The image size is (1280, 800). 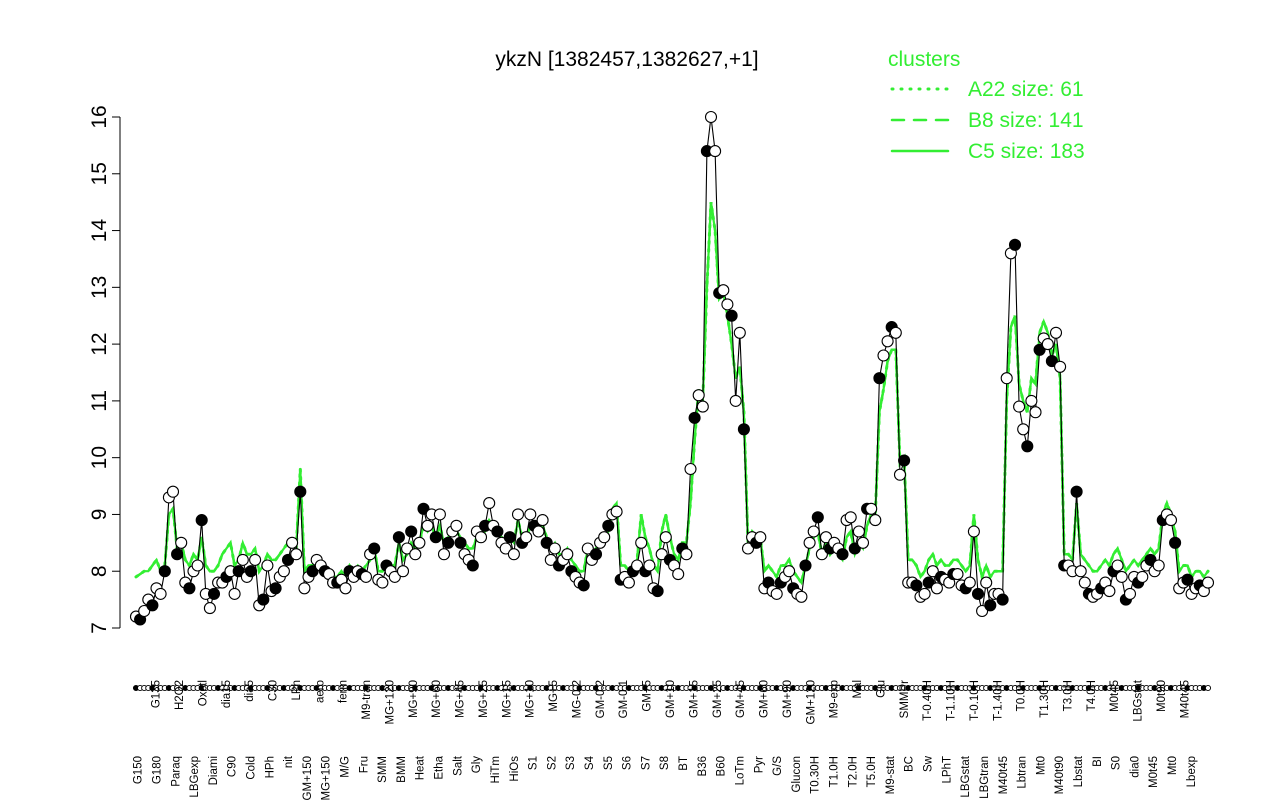 I want to click on x-tick-label: HPh, so click(x=270, y=767).